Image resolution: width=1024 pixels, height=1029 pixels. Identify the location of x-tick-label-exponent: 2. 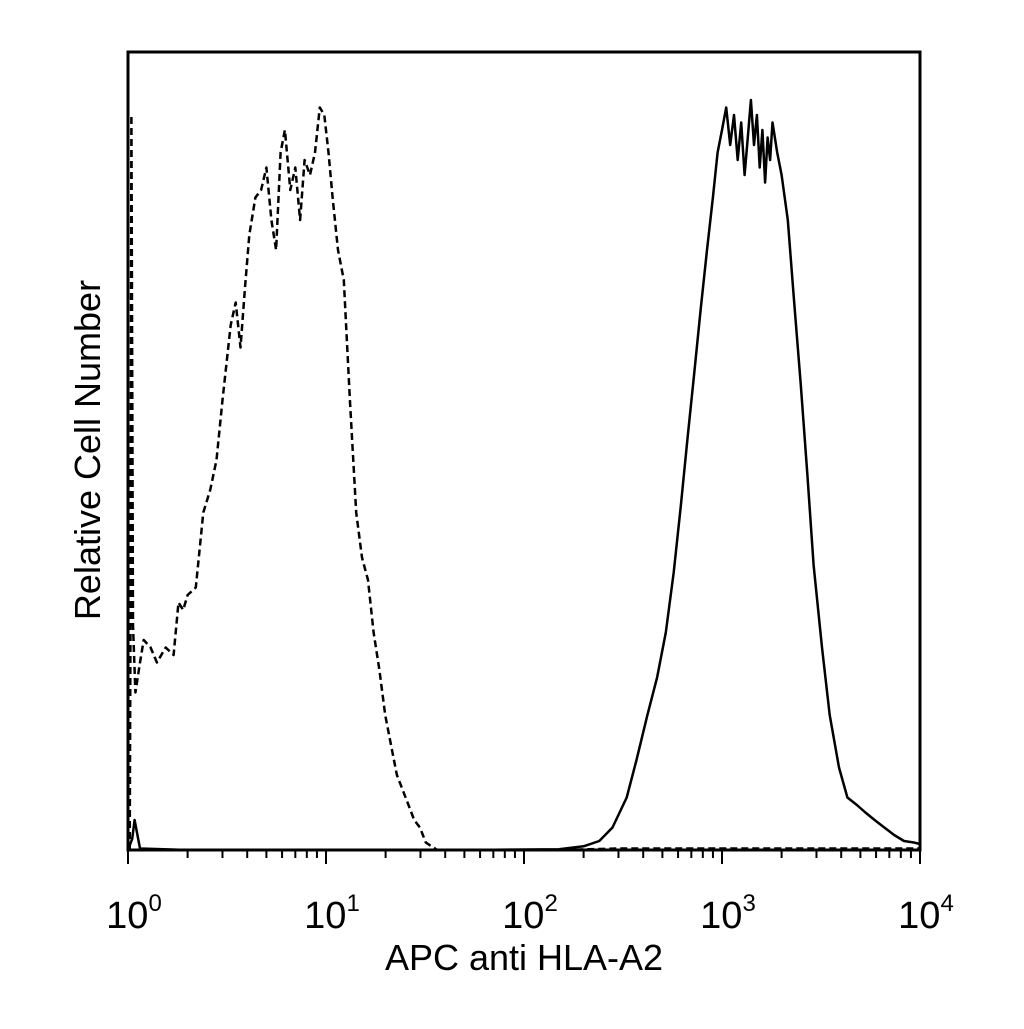
(550, 903).